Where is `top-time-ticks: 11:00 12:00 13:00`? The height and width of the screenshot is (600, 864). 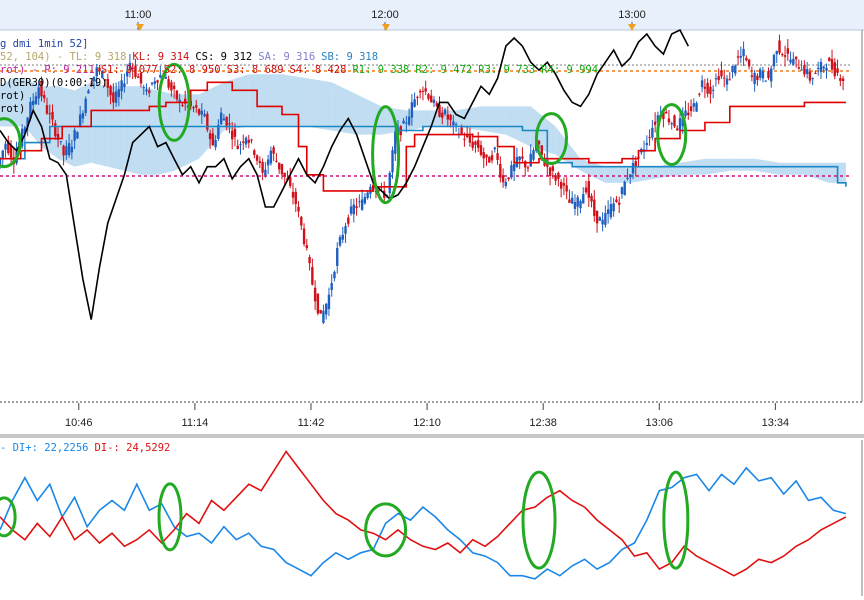 top-time-ticks: 11:00 12:00 13:00 is located at coordinates (385, 20).